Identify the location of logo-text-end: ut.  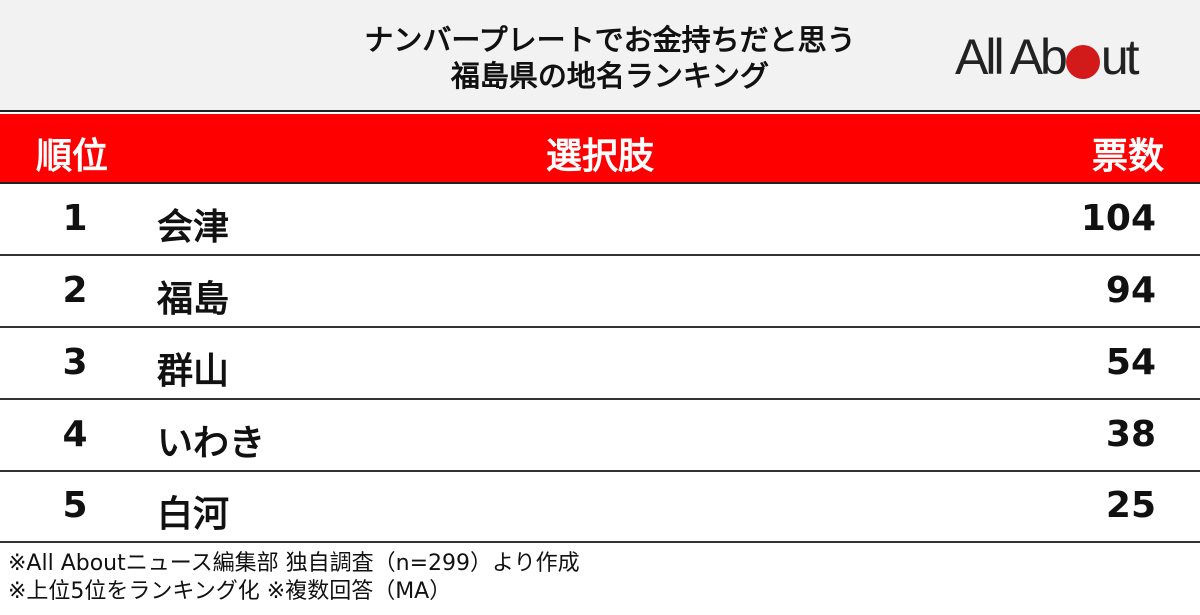
(1120, 57).